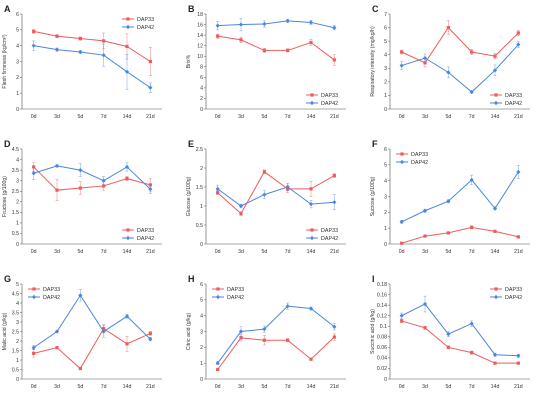 The height and width of the screenshot is (404, 550). Describe the element at coordinates (200, 57) in the screenshot. I see `y-tick-label: 10` at that location.